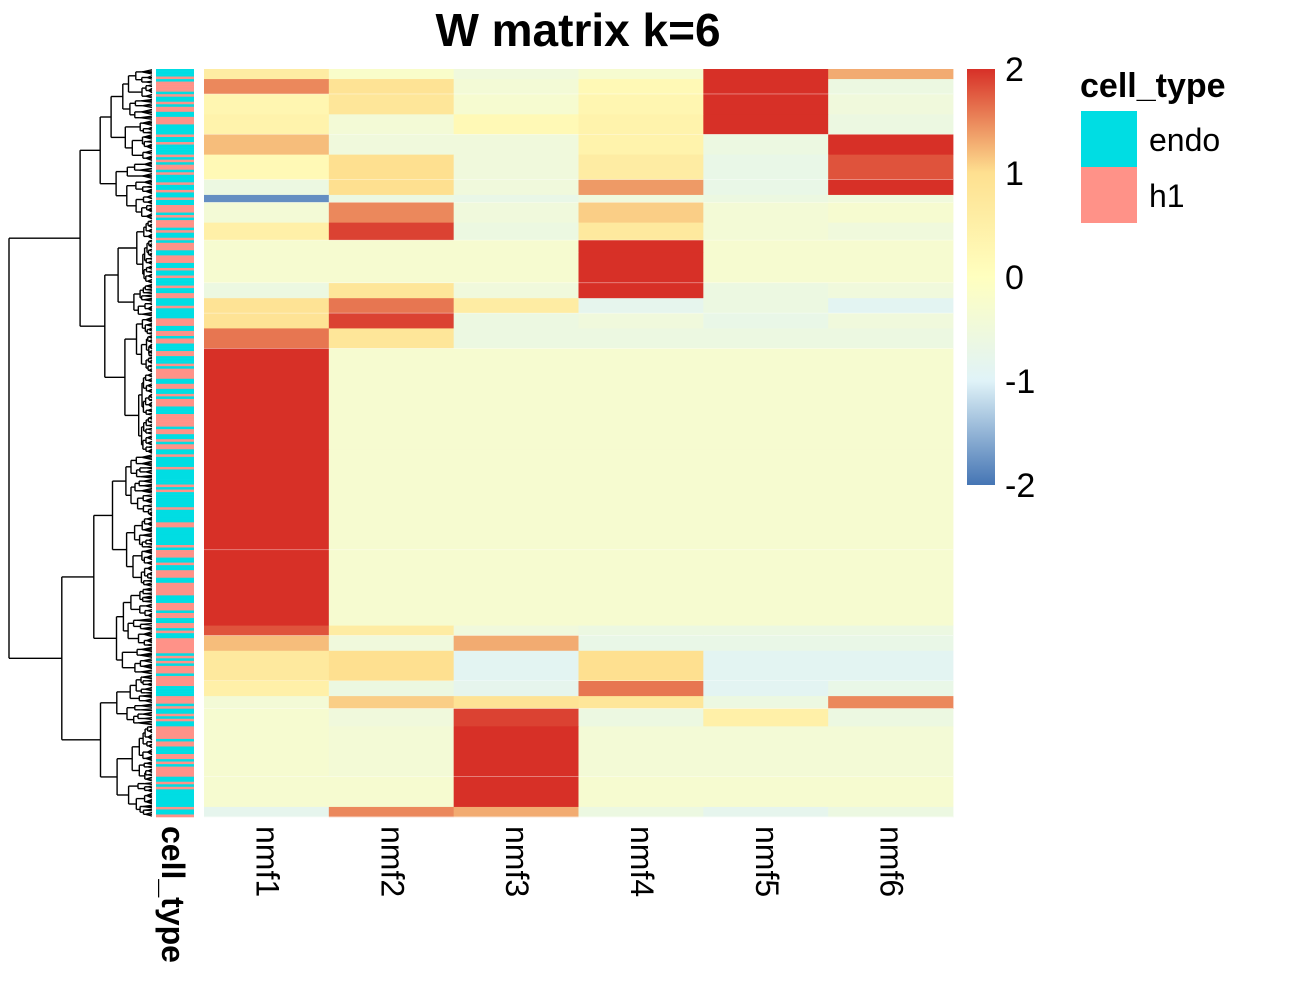 The height and width of the screenshot is (1000, 1300). I want to click on color-scale-tick-label: -2, so click(1020, 486).